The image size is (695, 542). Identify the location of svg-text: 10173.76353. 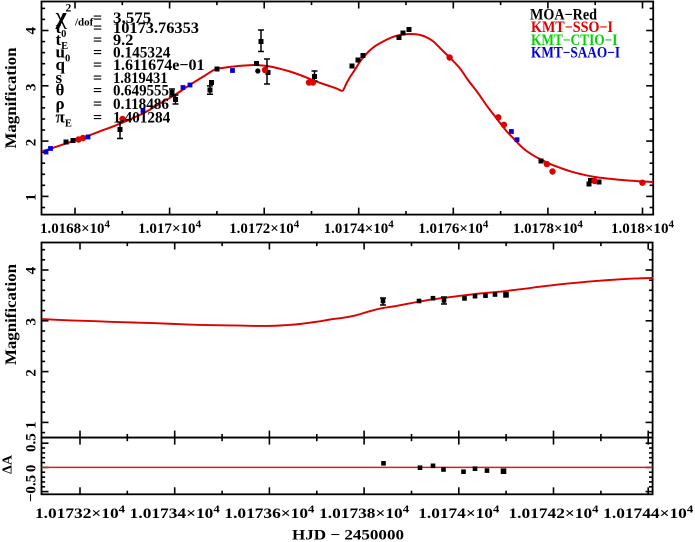
(156, 27).